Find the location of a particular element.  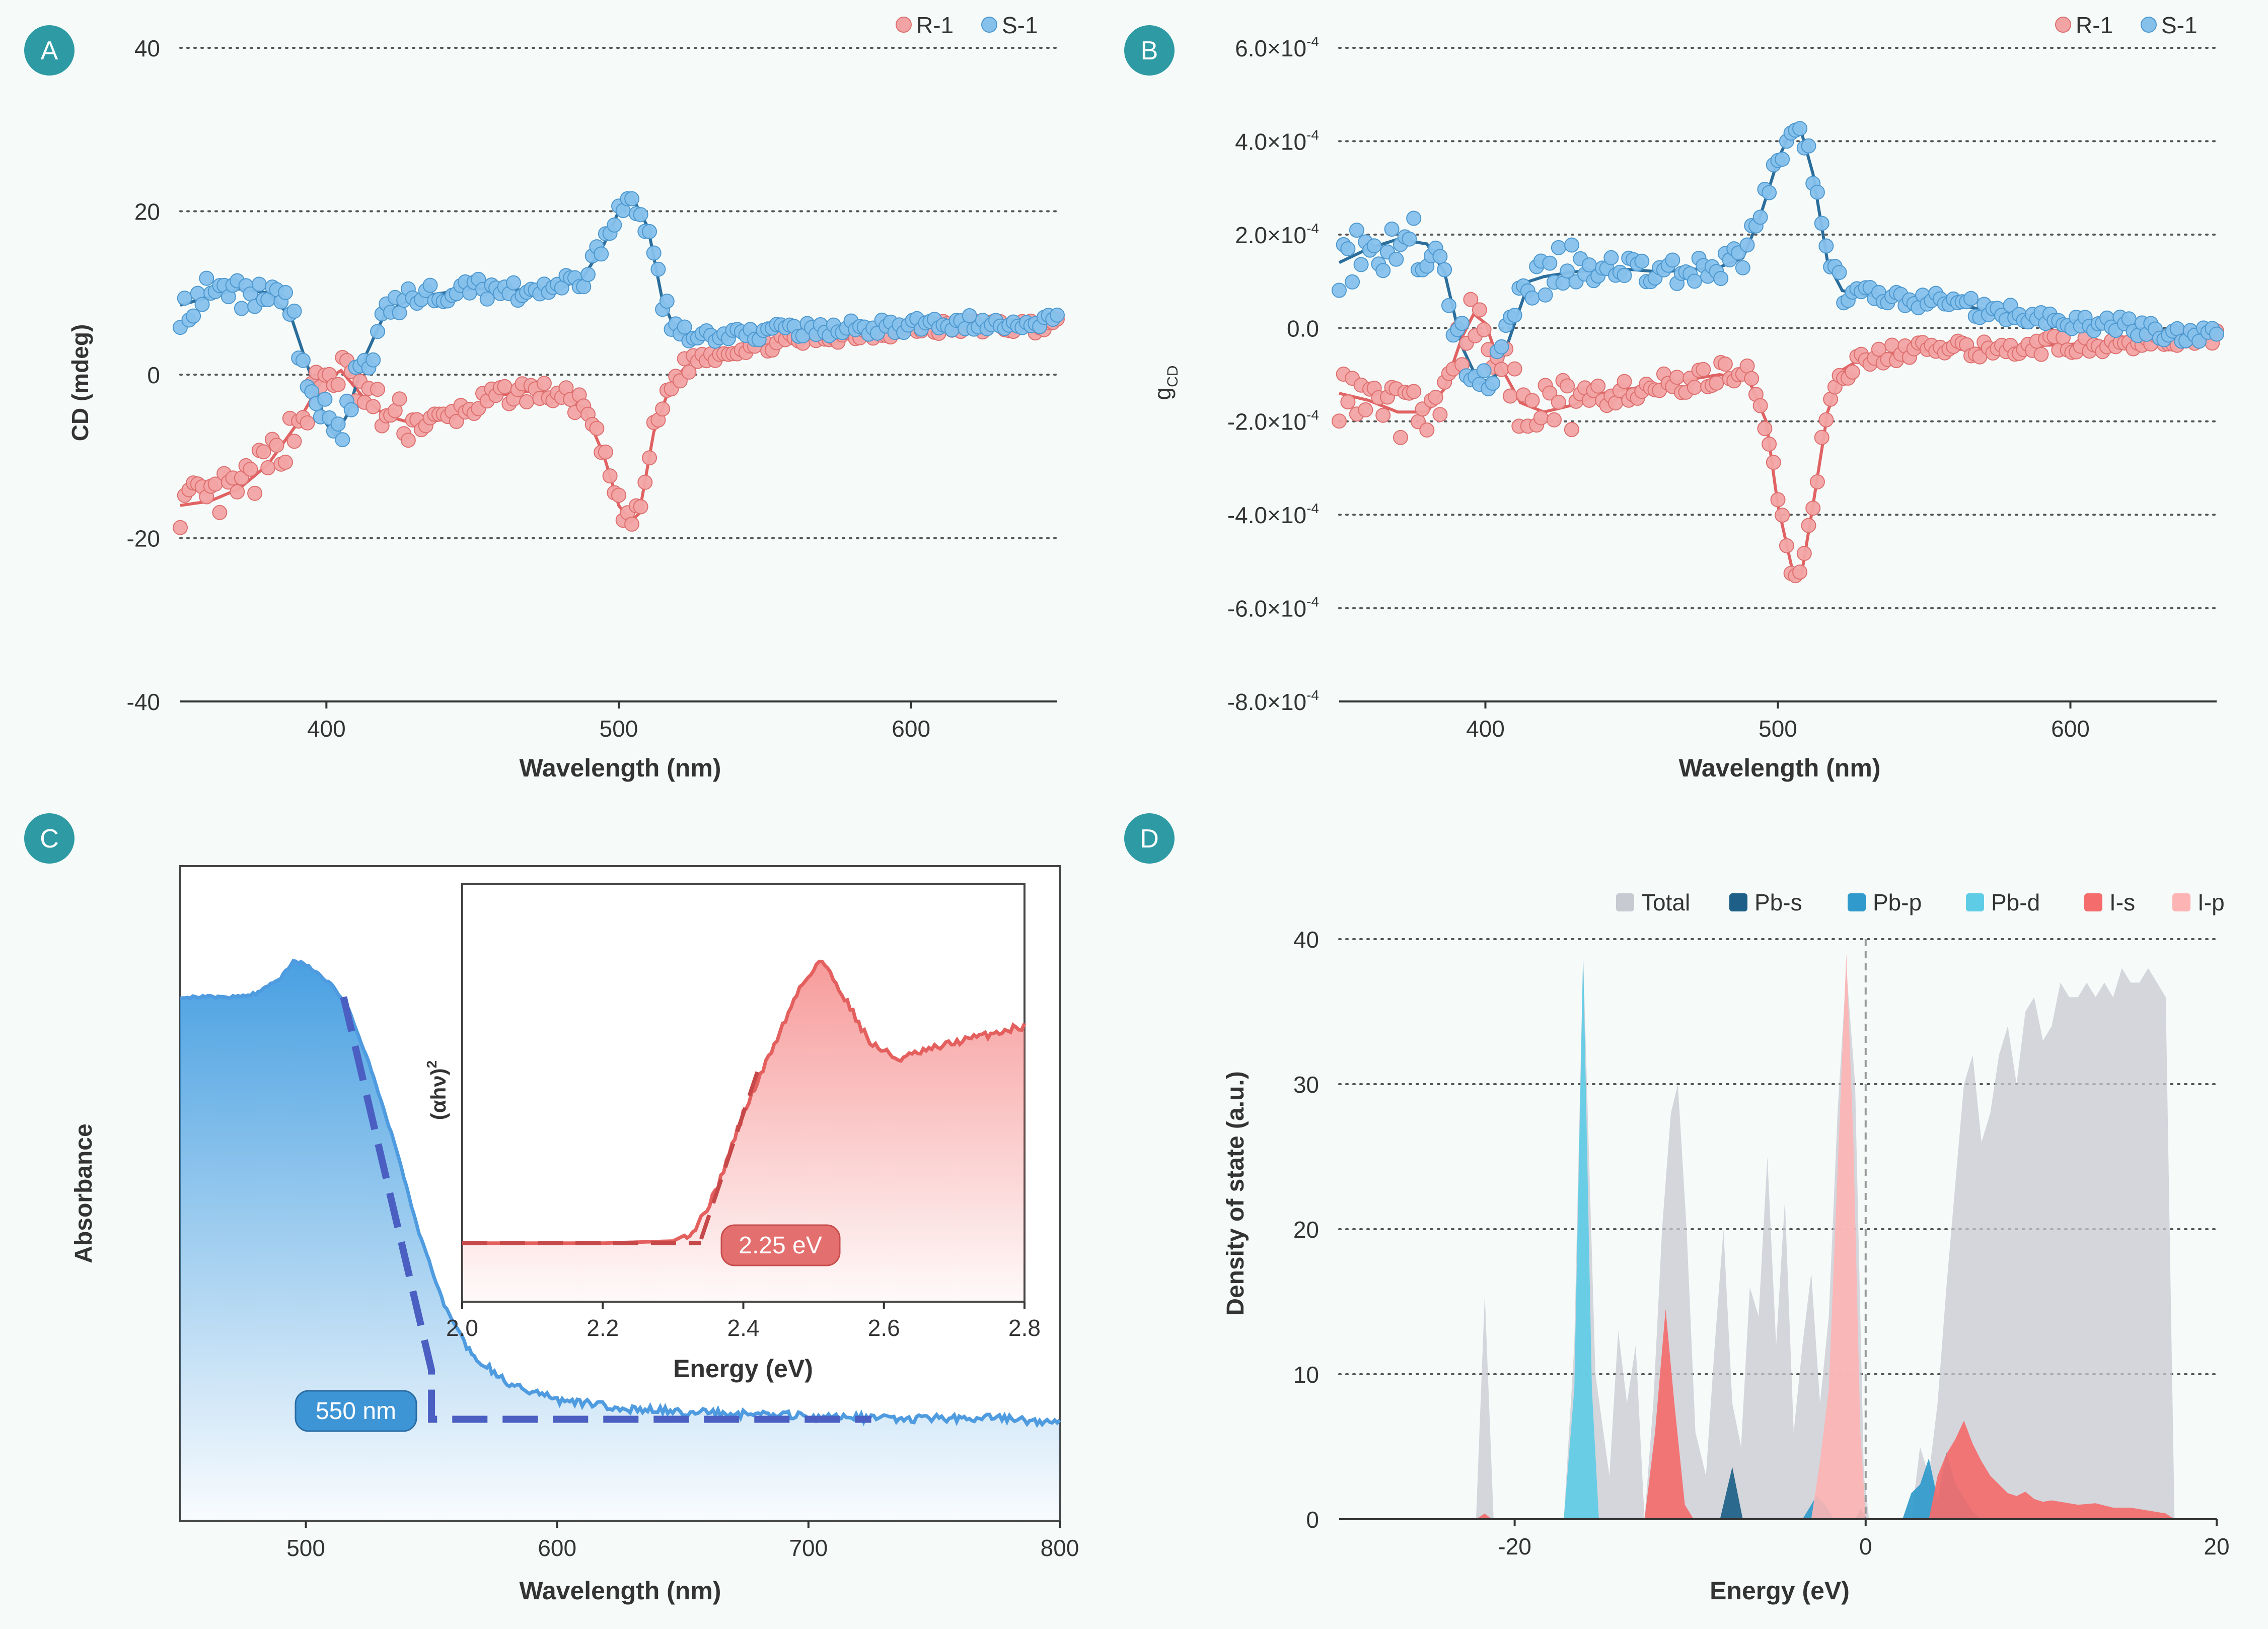

svg-text: (αhν)2 is located at coordinates (437, 1090).